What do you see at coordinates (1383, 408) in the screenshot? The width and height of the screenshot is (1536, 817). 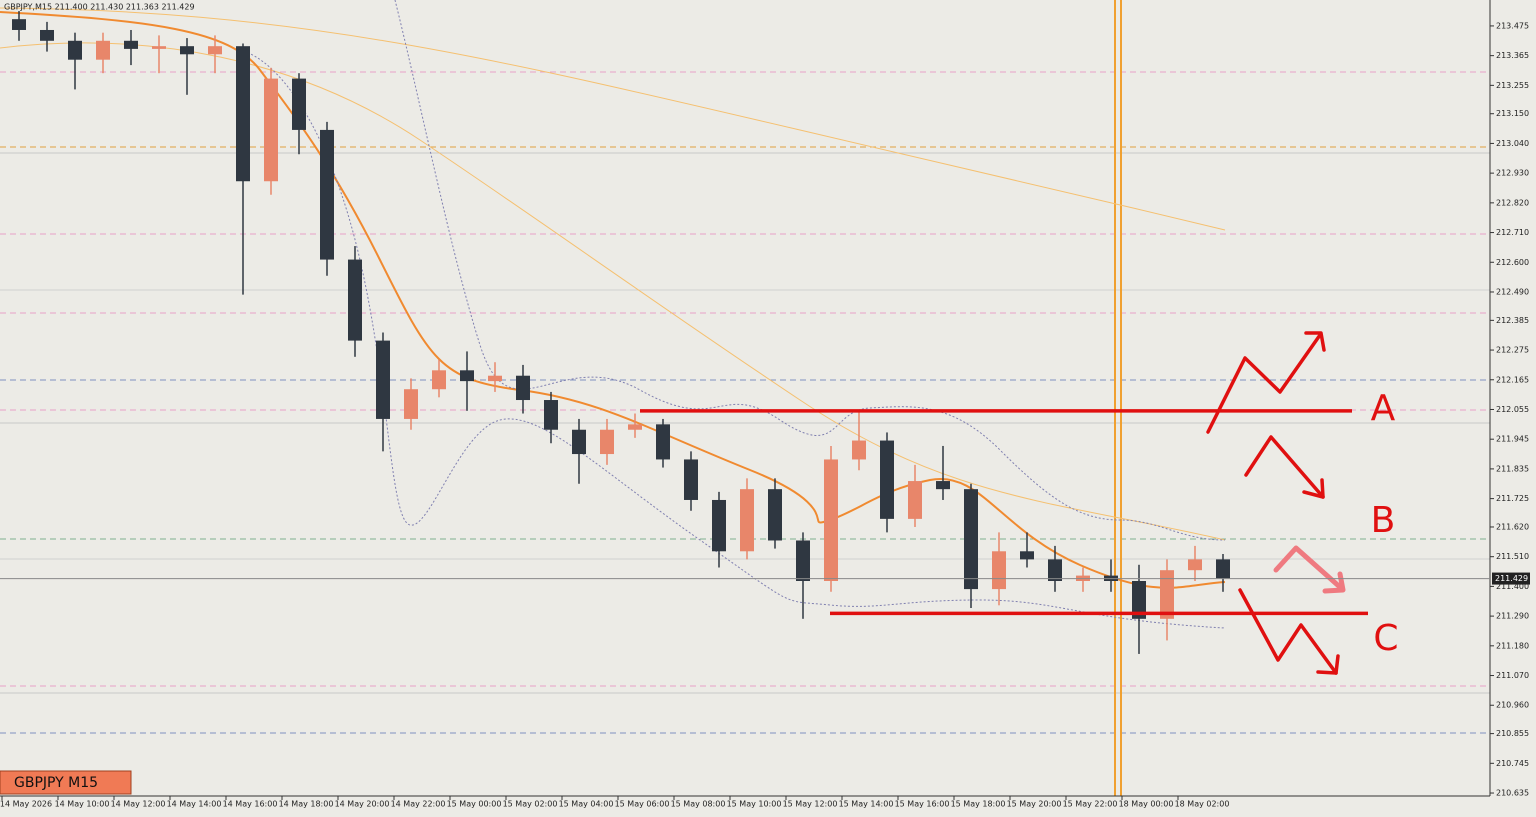 I see `annotation: A` at bounding box center [1383, 408].